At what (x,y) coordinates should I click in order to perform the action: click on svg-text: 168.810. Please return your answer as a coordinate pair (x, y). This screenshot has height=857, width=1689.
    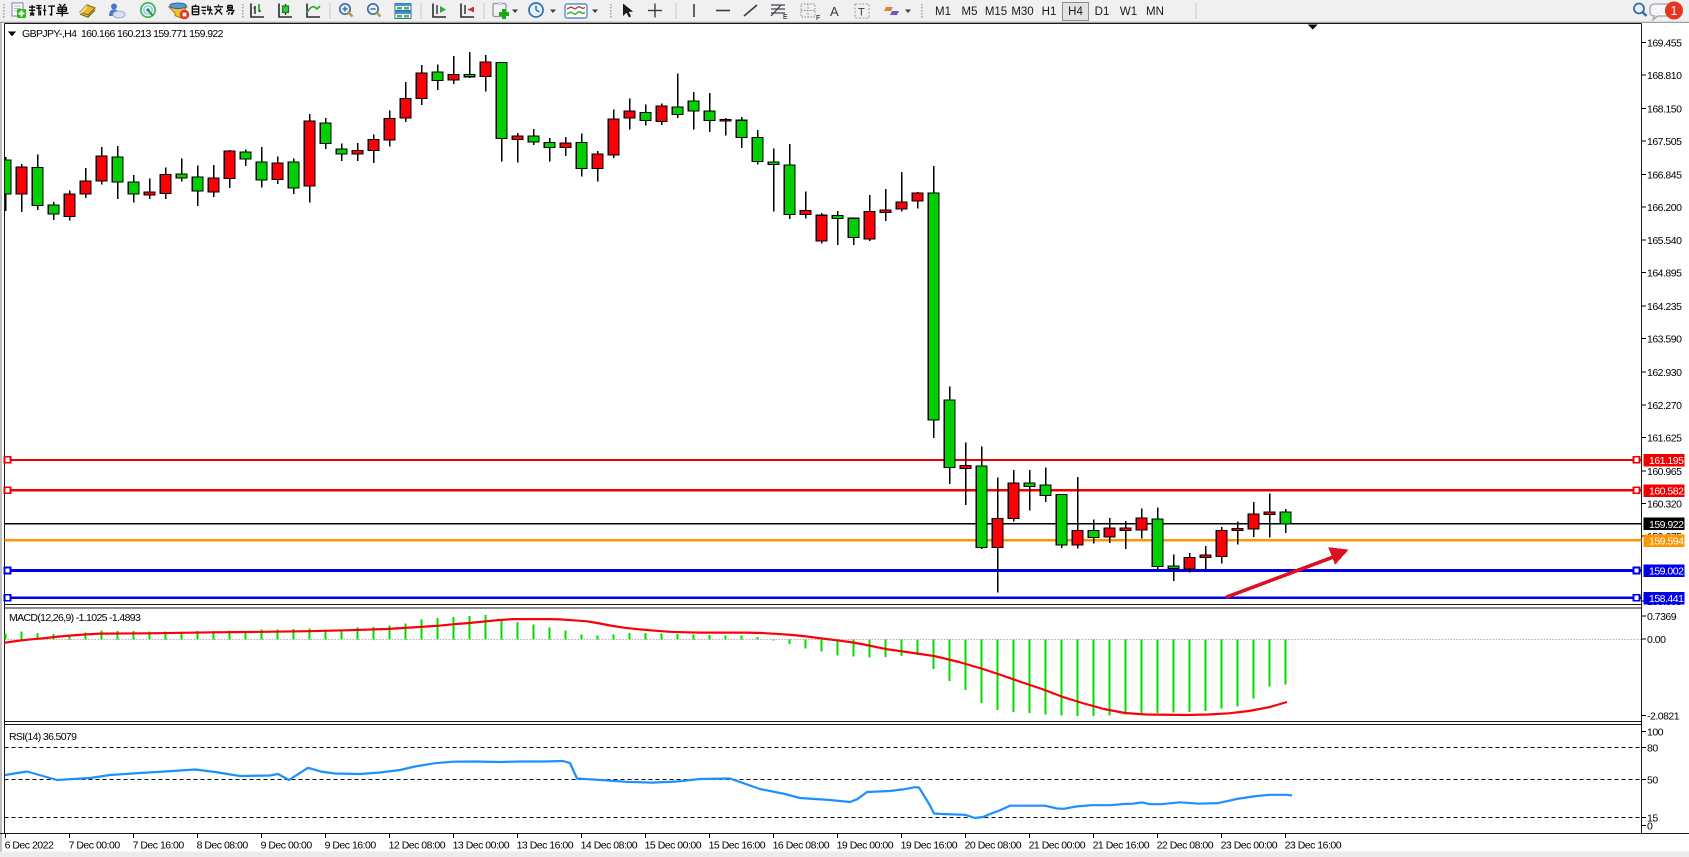
    Looking at the image, I should click on (1664, 76).